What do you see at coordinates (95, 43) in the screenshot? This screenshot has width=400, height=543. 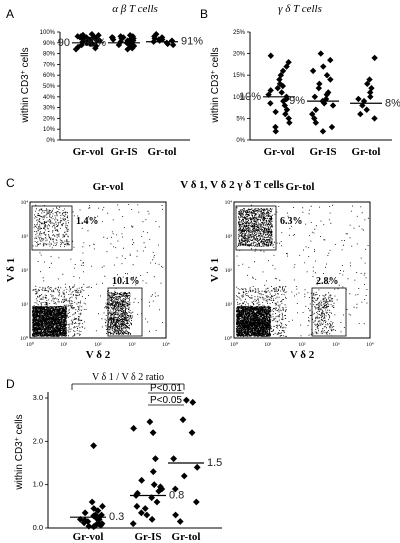 I see `median-label: 90%` at bounding box center [95, 43].